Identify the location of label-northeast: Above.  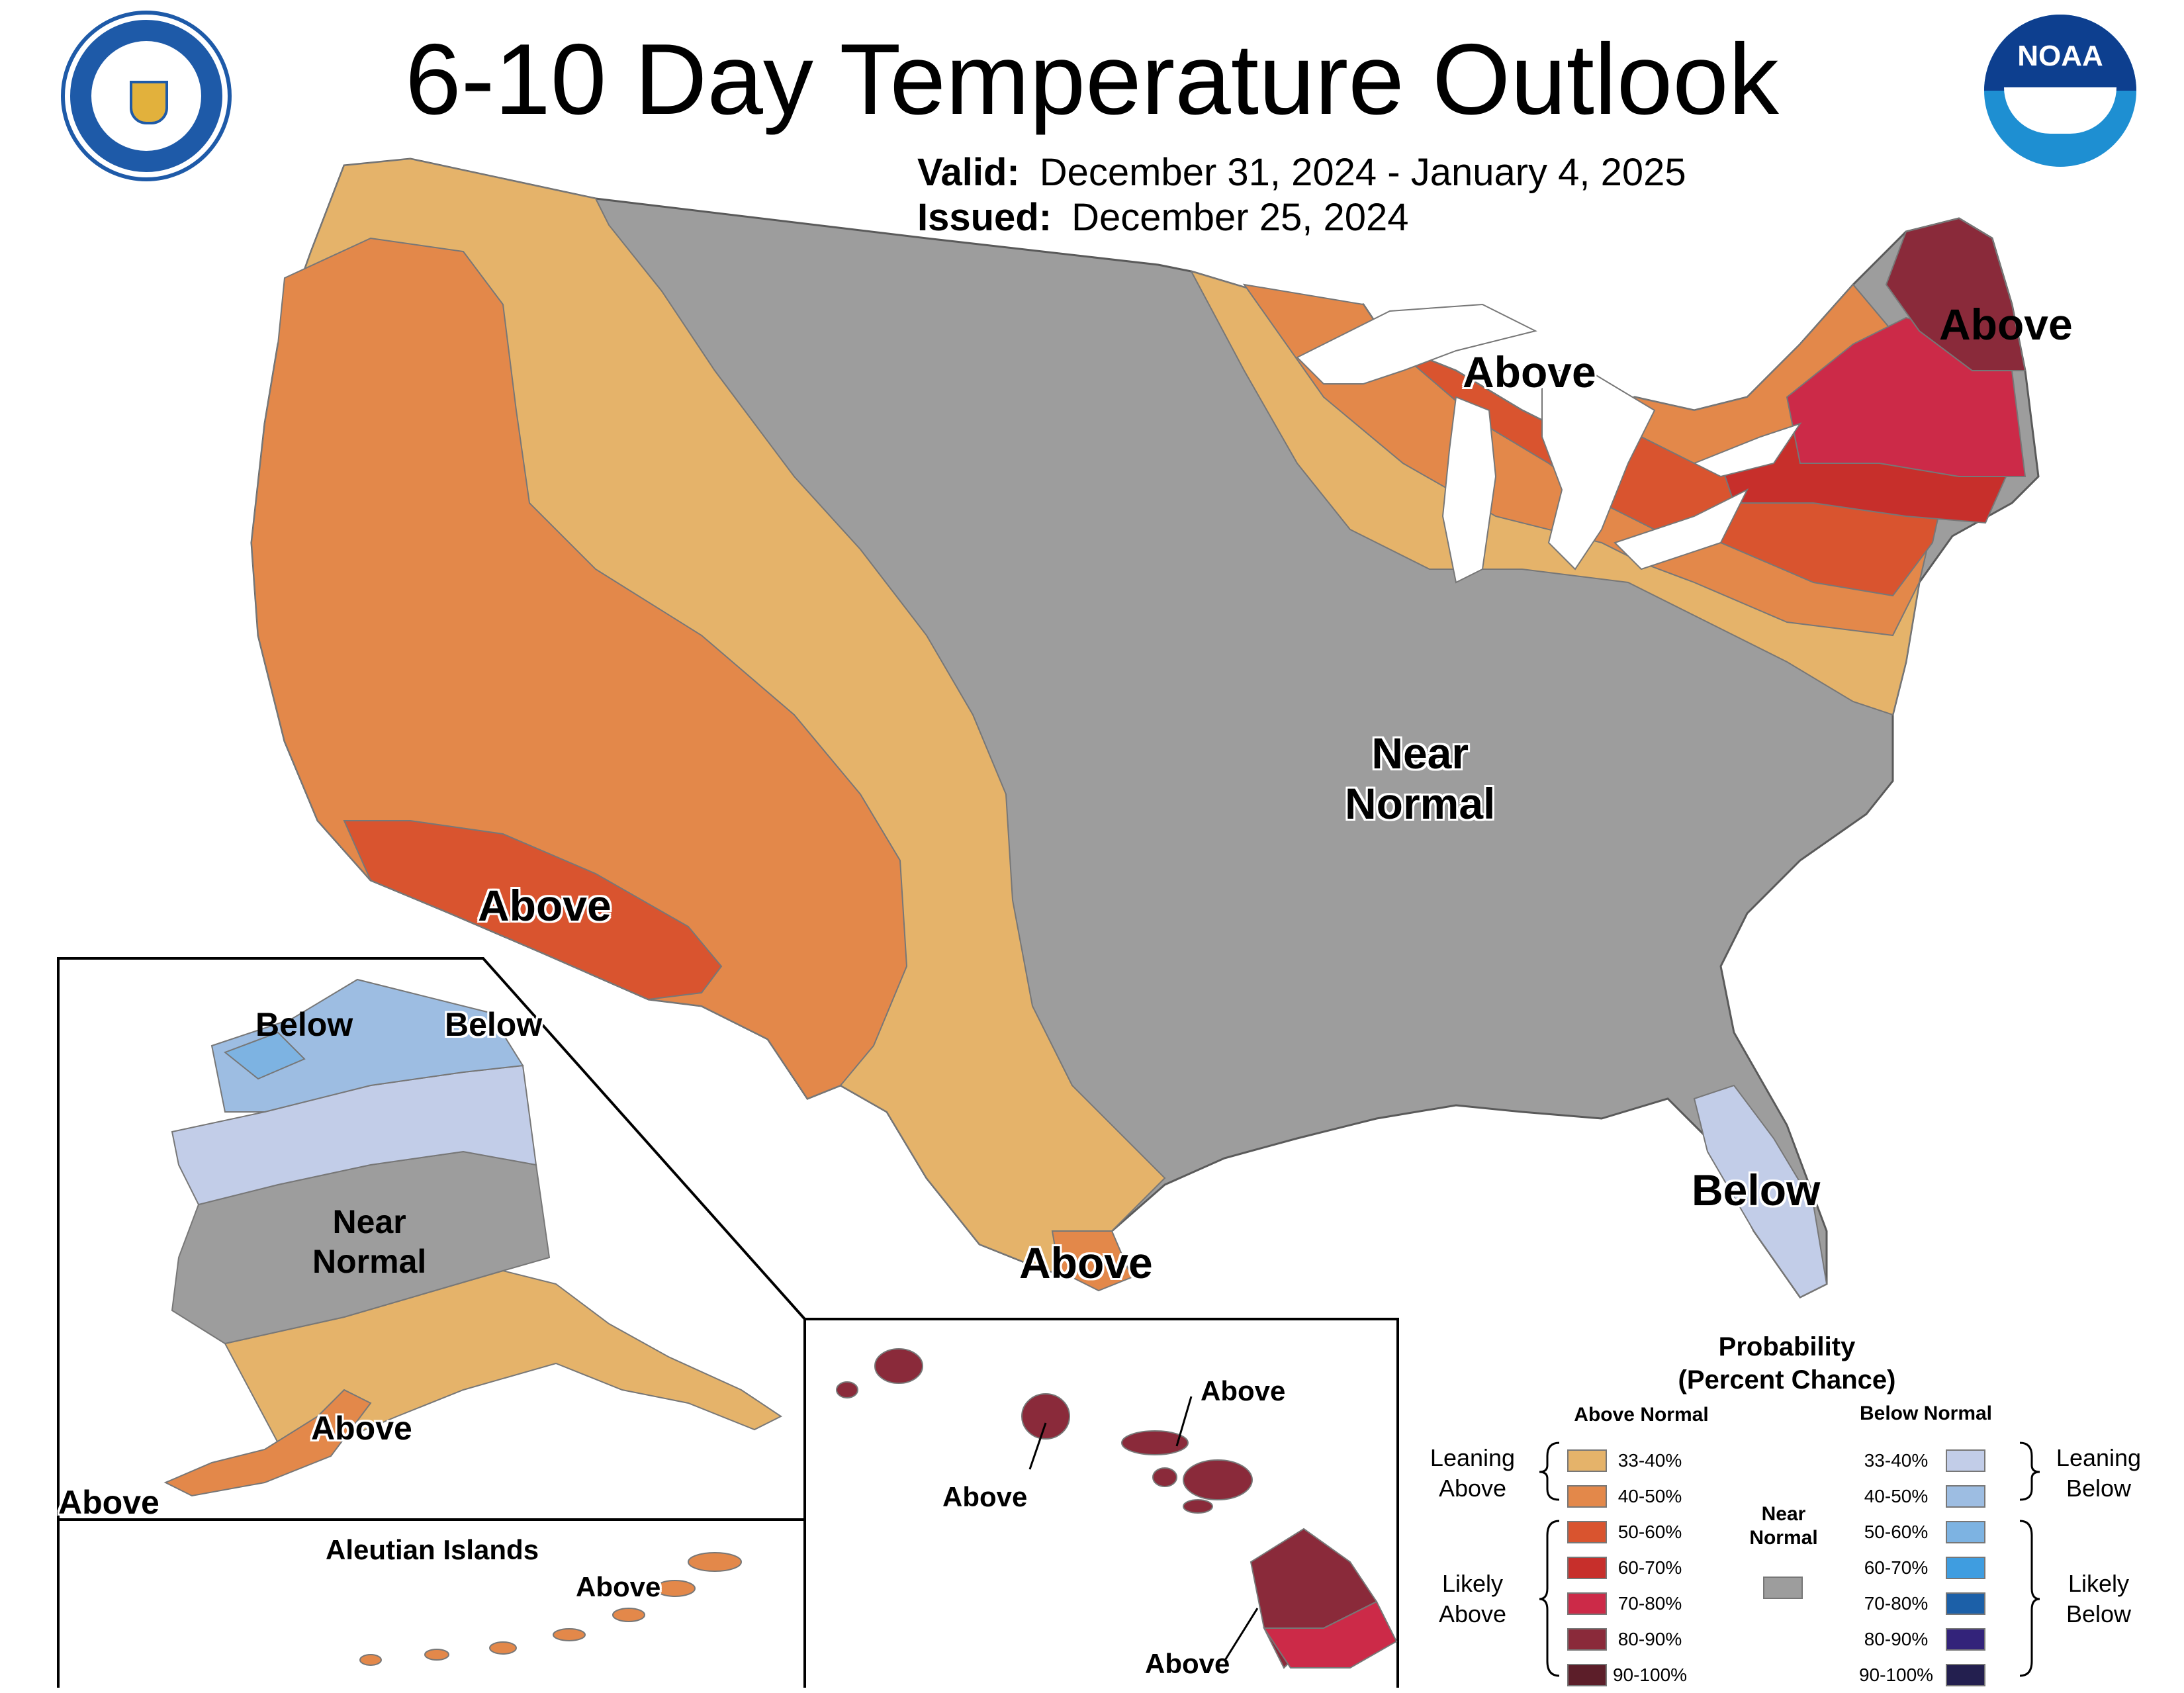
(2006, 324).